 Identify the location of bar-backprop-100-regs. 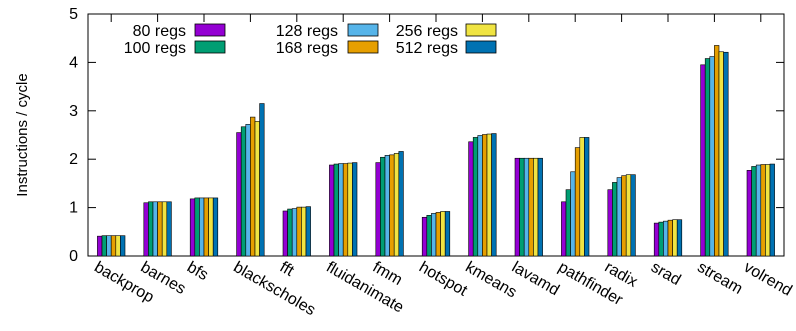
(104, 246).